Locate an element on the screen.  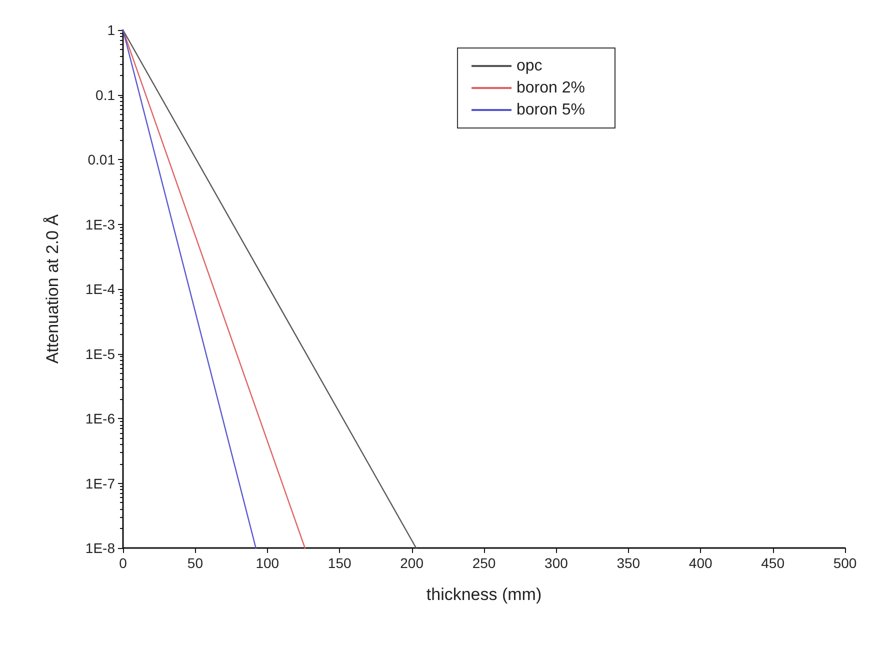
x-tick-label: 100 is located at coordinates (268, 563).